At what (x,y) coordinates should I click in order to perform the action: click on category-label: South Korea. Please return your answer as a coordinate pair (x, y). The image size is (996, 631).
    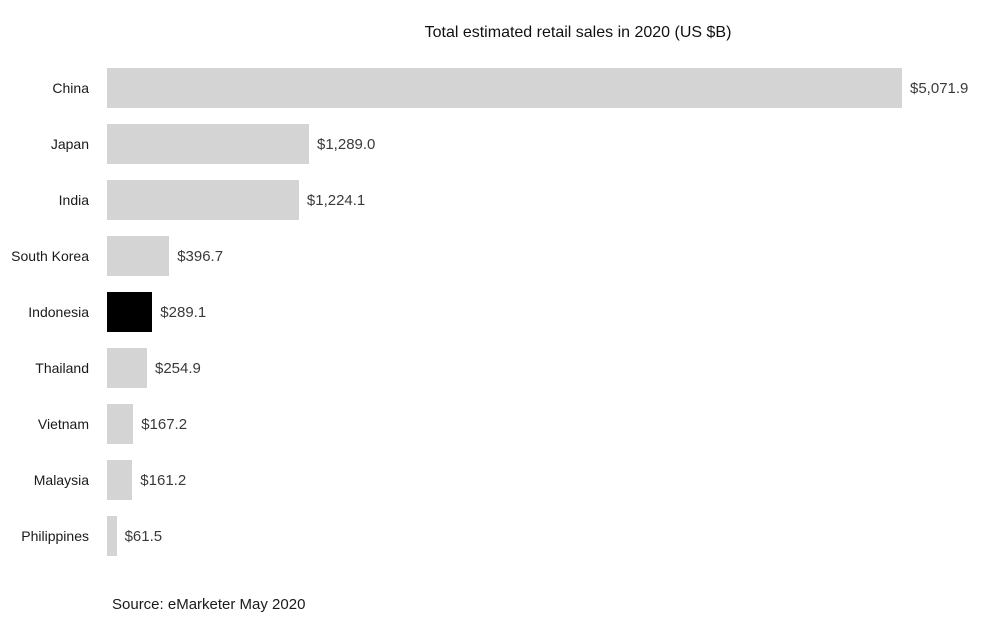
    Looking at the image, I should click on (50, 256).